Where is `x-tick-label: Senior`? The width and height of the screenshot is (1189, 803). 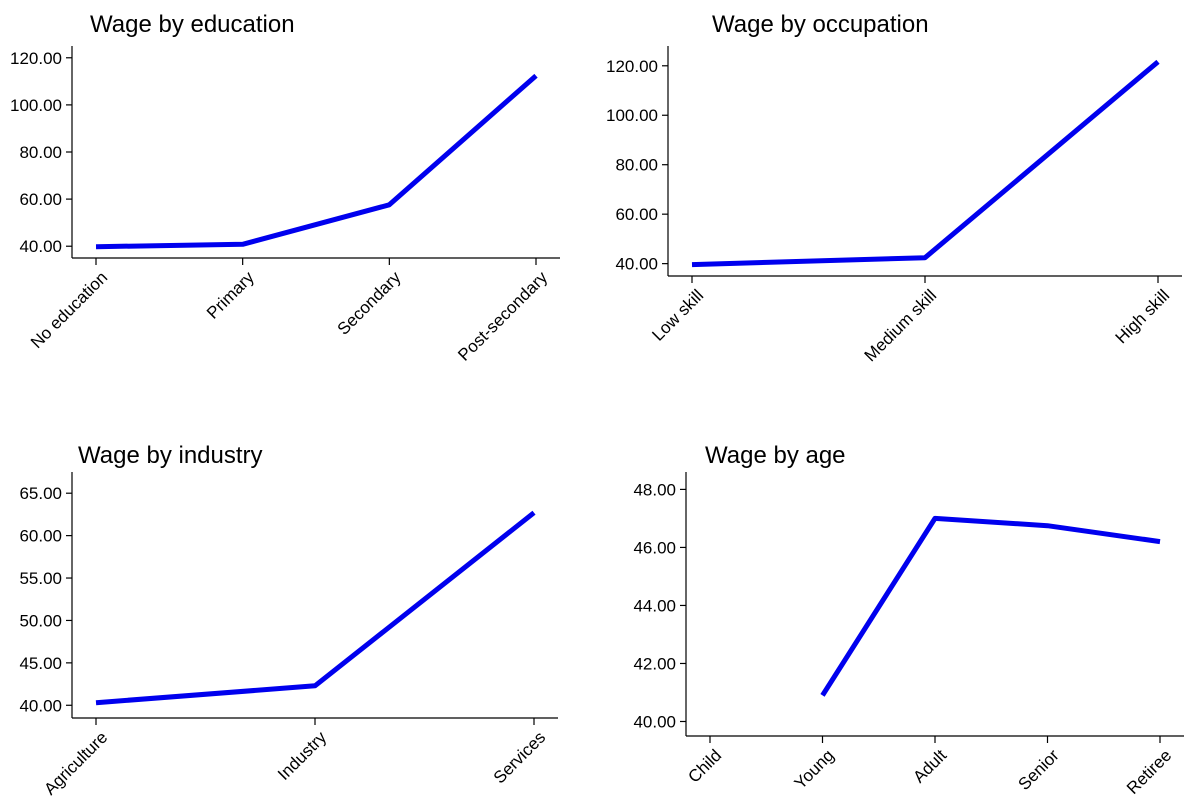
x-tick-label: Senior is located at coordinates (1039, 770).